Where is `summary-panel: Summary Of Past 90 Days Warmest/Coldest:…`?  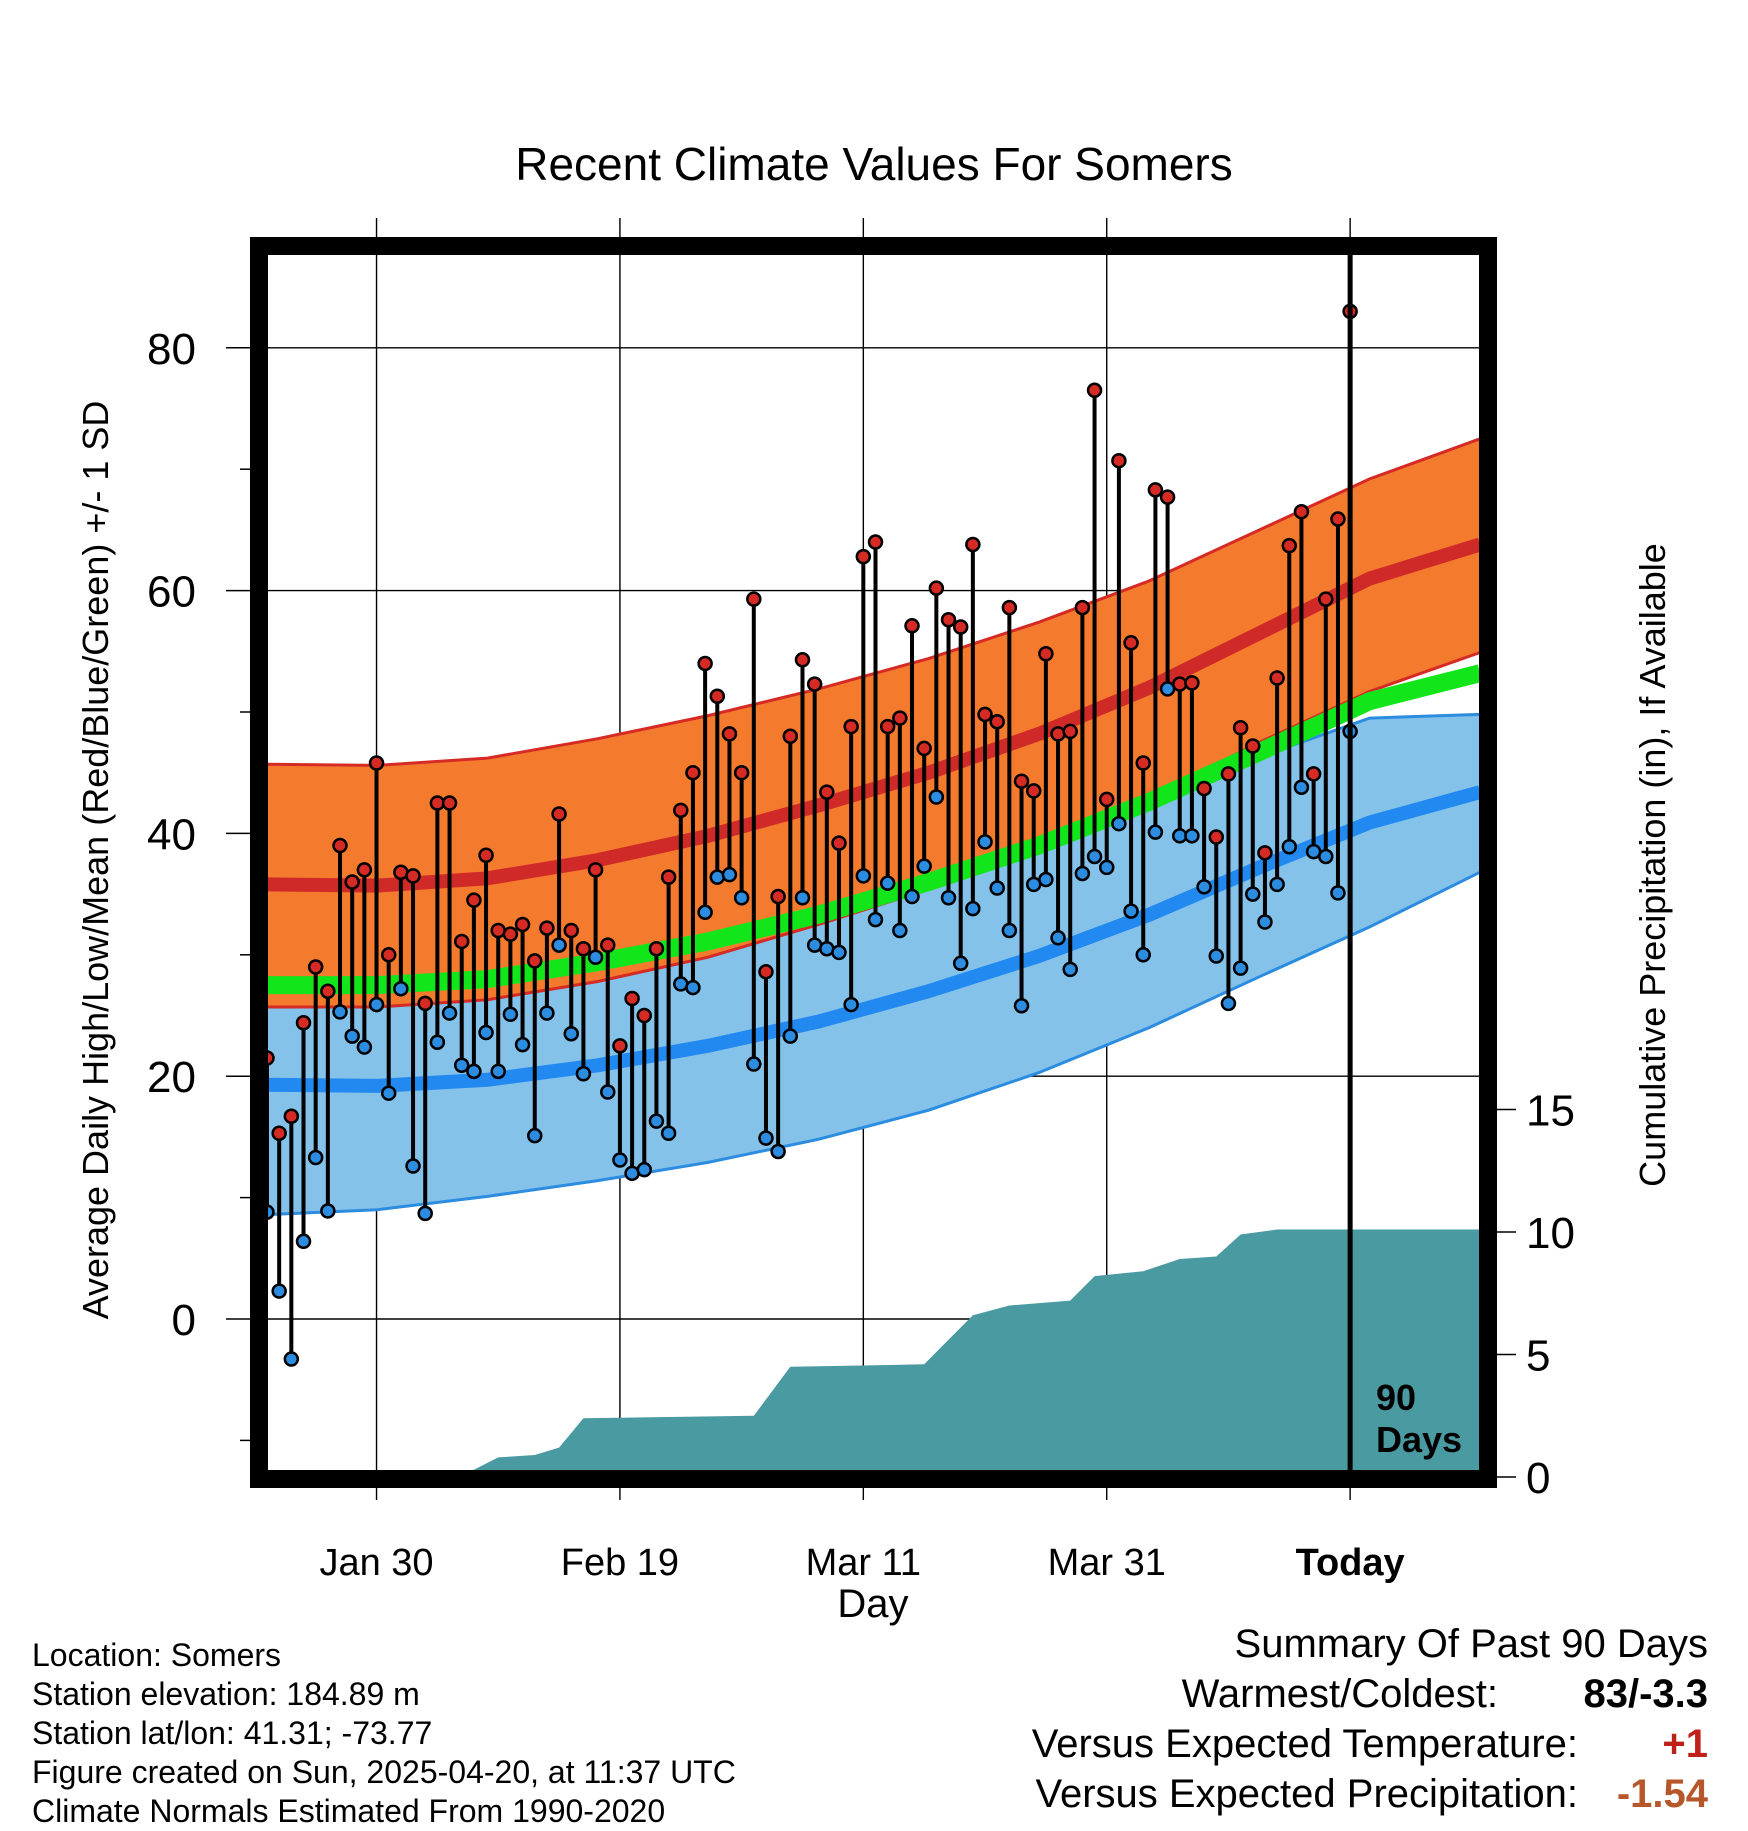 summary-panel: Summary Of Past 90 Days Warmest/Coldest:… is located at coordinates (1258, 1722).